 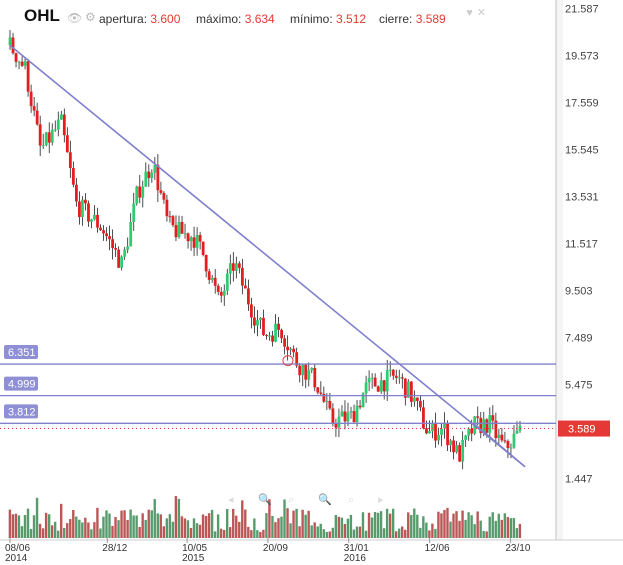 What do you see at coordinates (114, 548) in the screenshot?
I see `x-tick-label-1: 28/12` at bounding box center [114, 548].